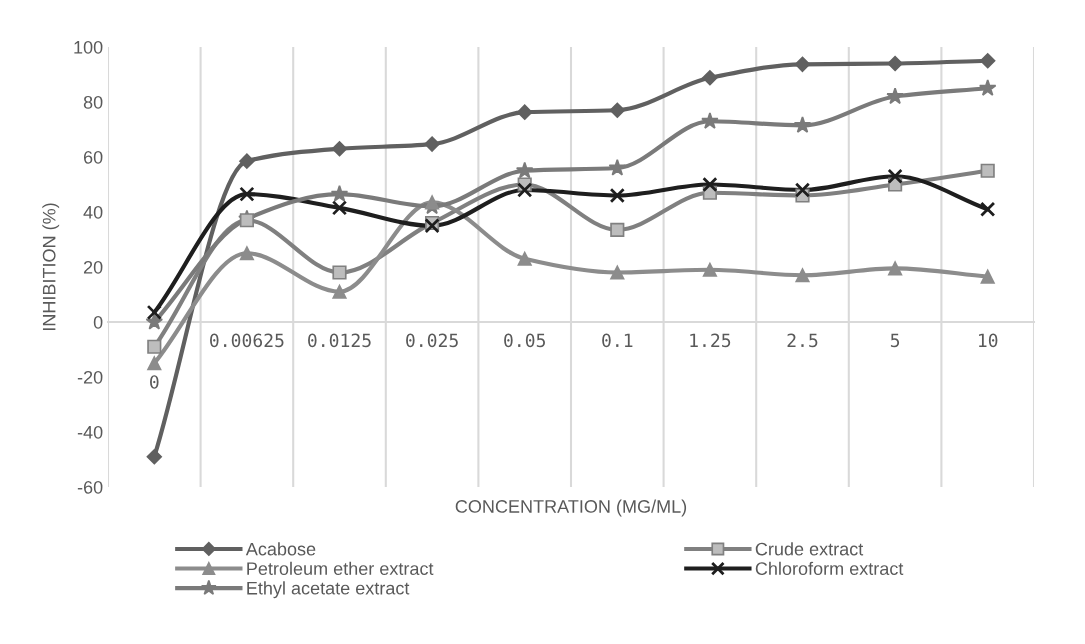  What do you see at coordinates (93, 157) in the screenshot?
I see `y-tick-label: 60` at bounding box center [93, 157].